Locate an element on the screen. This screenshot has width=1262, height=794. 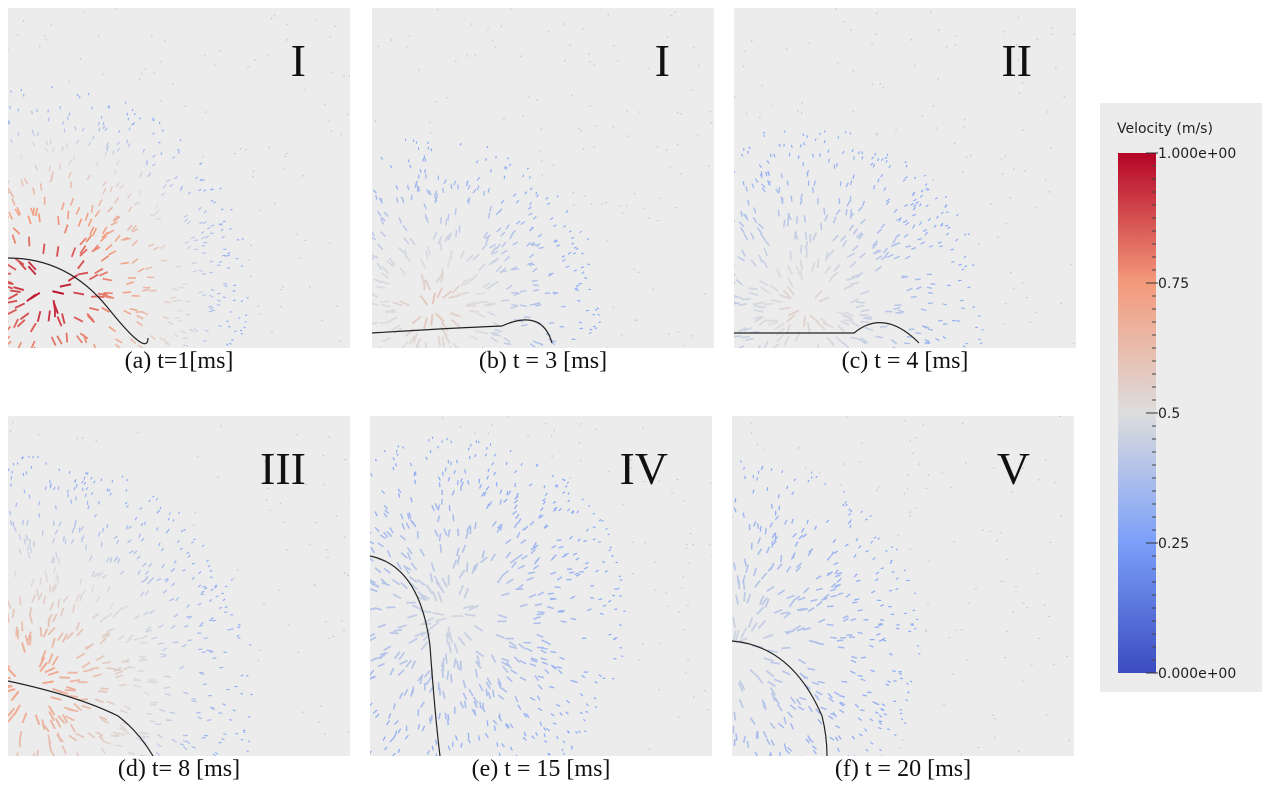
caption: (e) t = 15 [ms] is located at coordinates (541, 769).